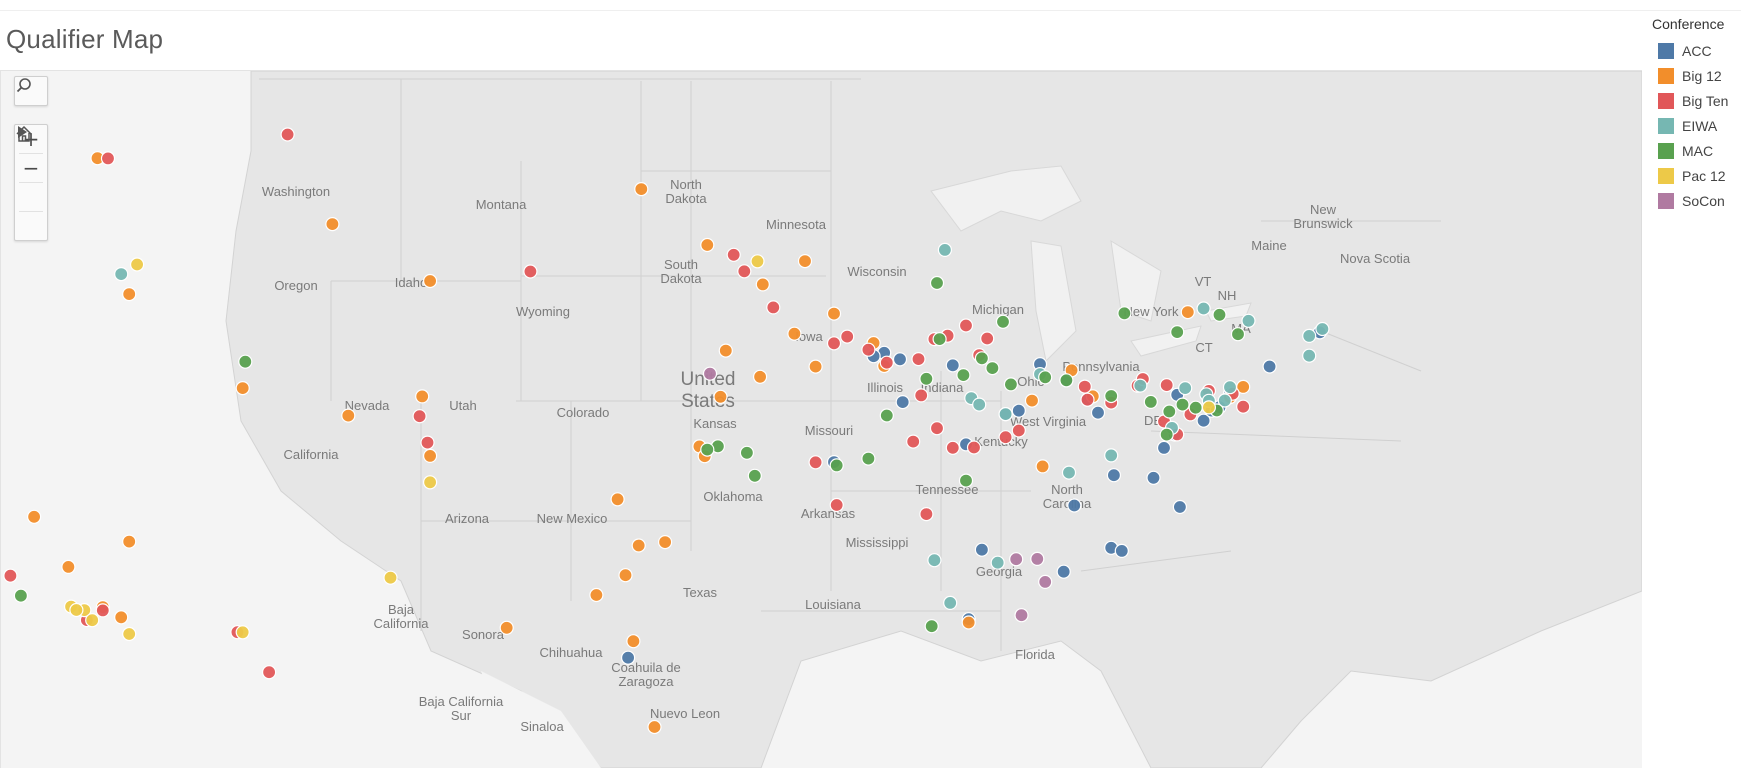 This screenshot has width=1741, height=768. What do you see at coordinates (1695, 75) in the screenshot?
I see `legend-item-big12: Big 12` at bounding box center [1695, 75].